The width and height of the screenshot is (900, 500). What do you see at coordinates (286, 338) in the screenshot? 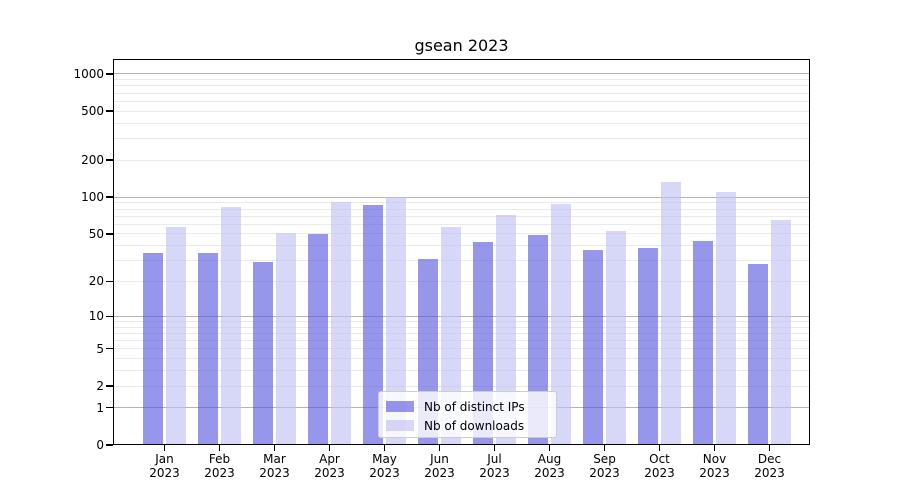
I see `bar-mar-downloads` at bounding box center [286, 338].